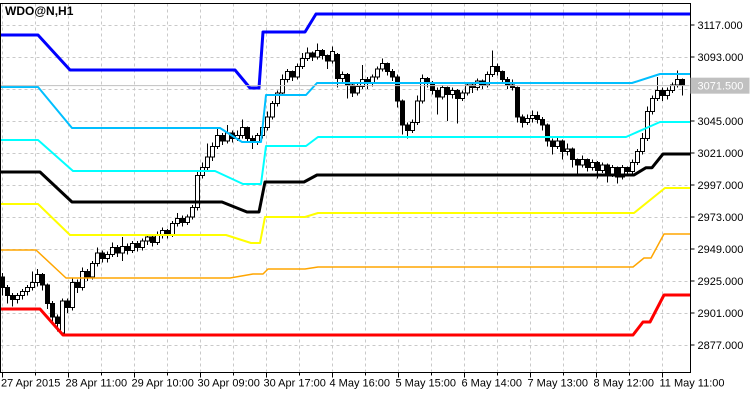  What do you see at coordinates (721, 314) in the screenshot?
I see `price-tick-label: 2901.000` at bounding box center [721, 314].